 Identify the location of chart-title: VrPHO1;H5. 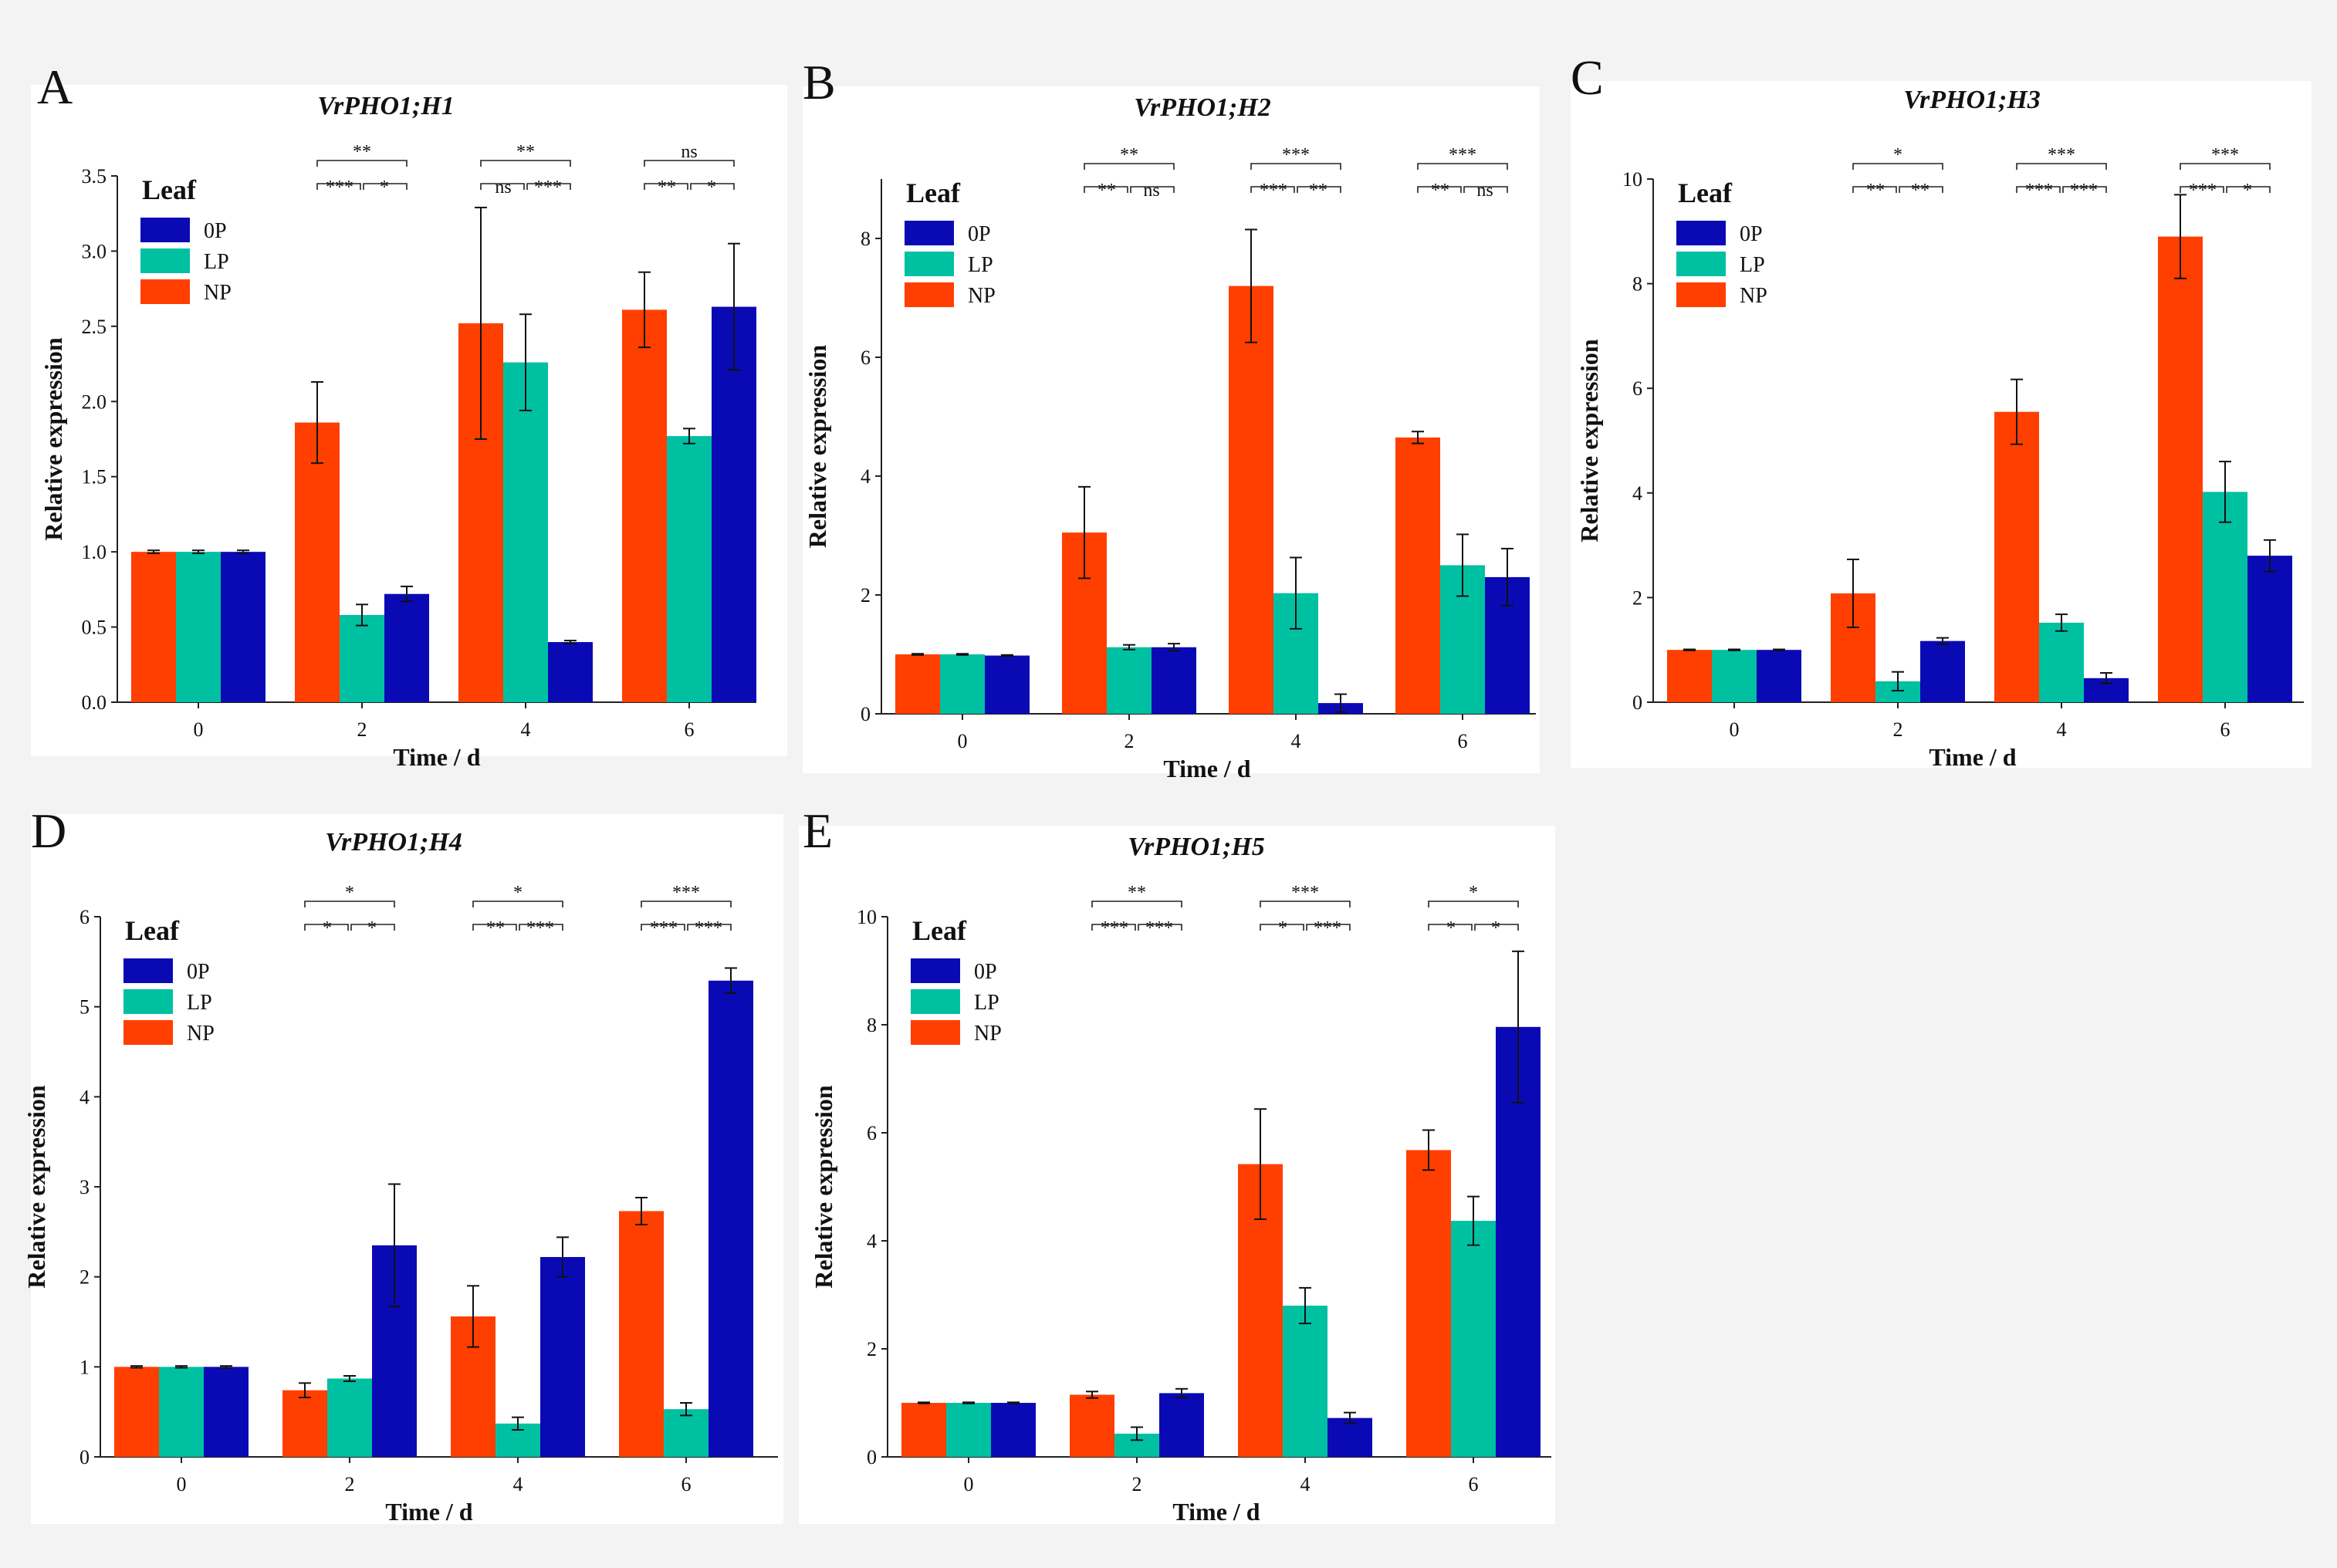
(1197, 847).